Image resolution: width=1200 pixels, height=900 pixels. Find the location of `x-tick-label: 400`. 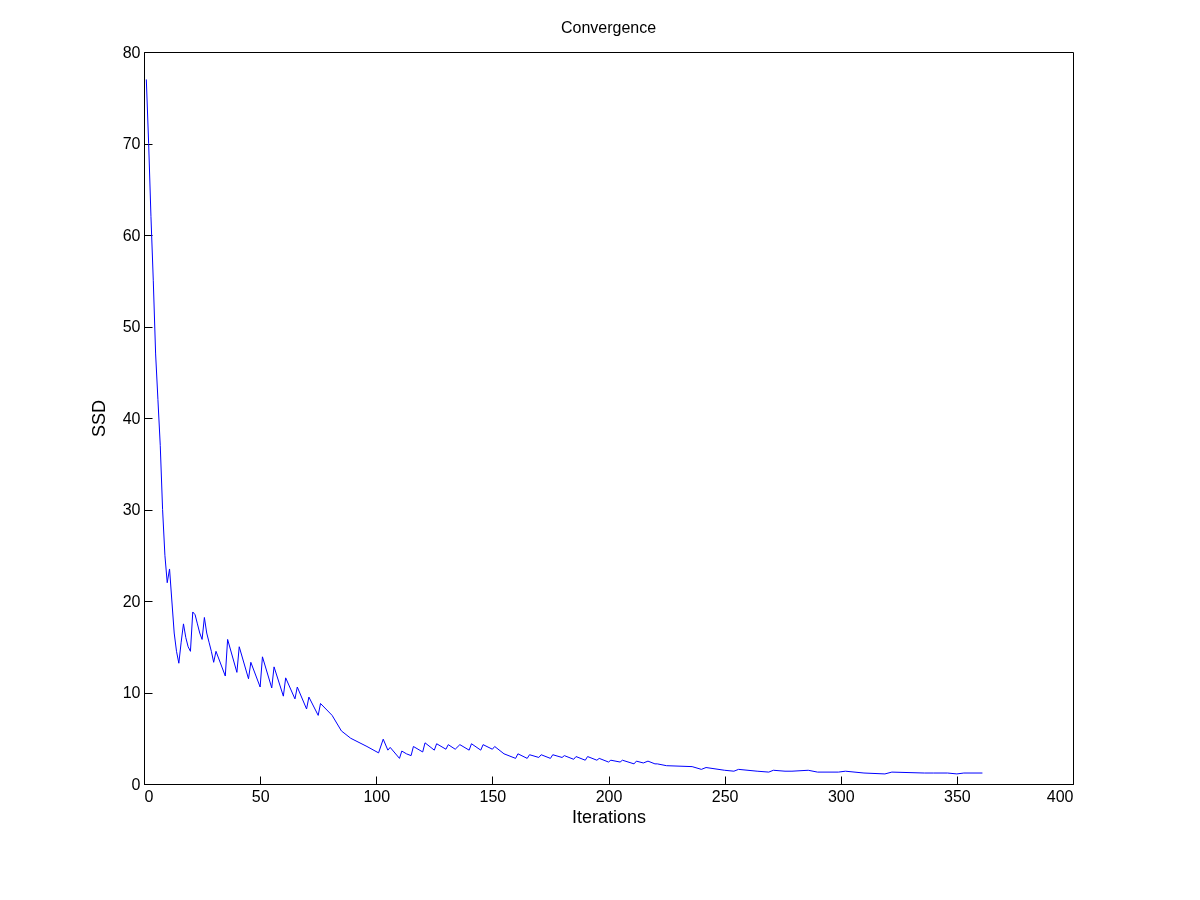

x-tick-label: 400 is located at coordinates (1060, 796).